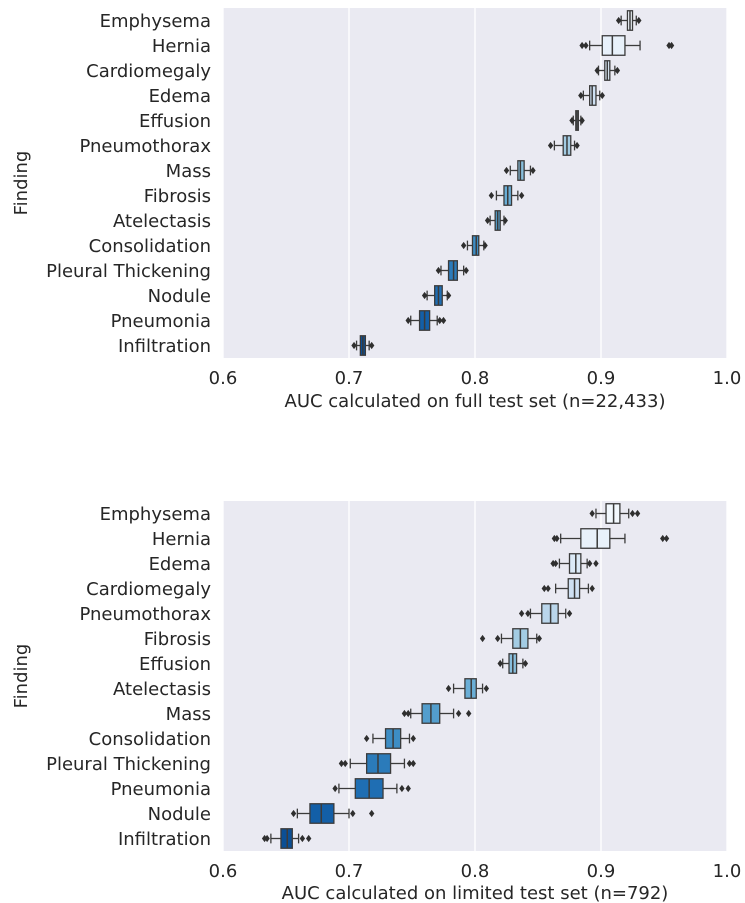 The width and height of the screenshot is (745, 903). Describe the element at coordinates (180, 96) in the screenshot. I see `category-label: Edema` at that location.